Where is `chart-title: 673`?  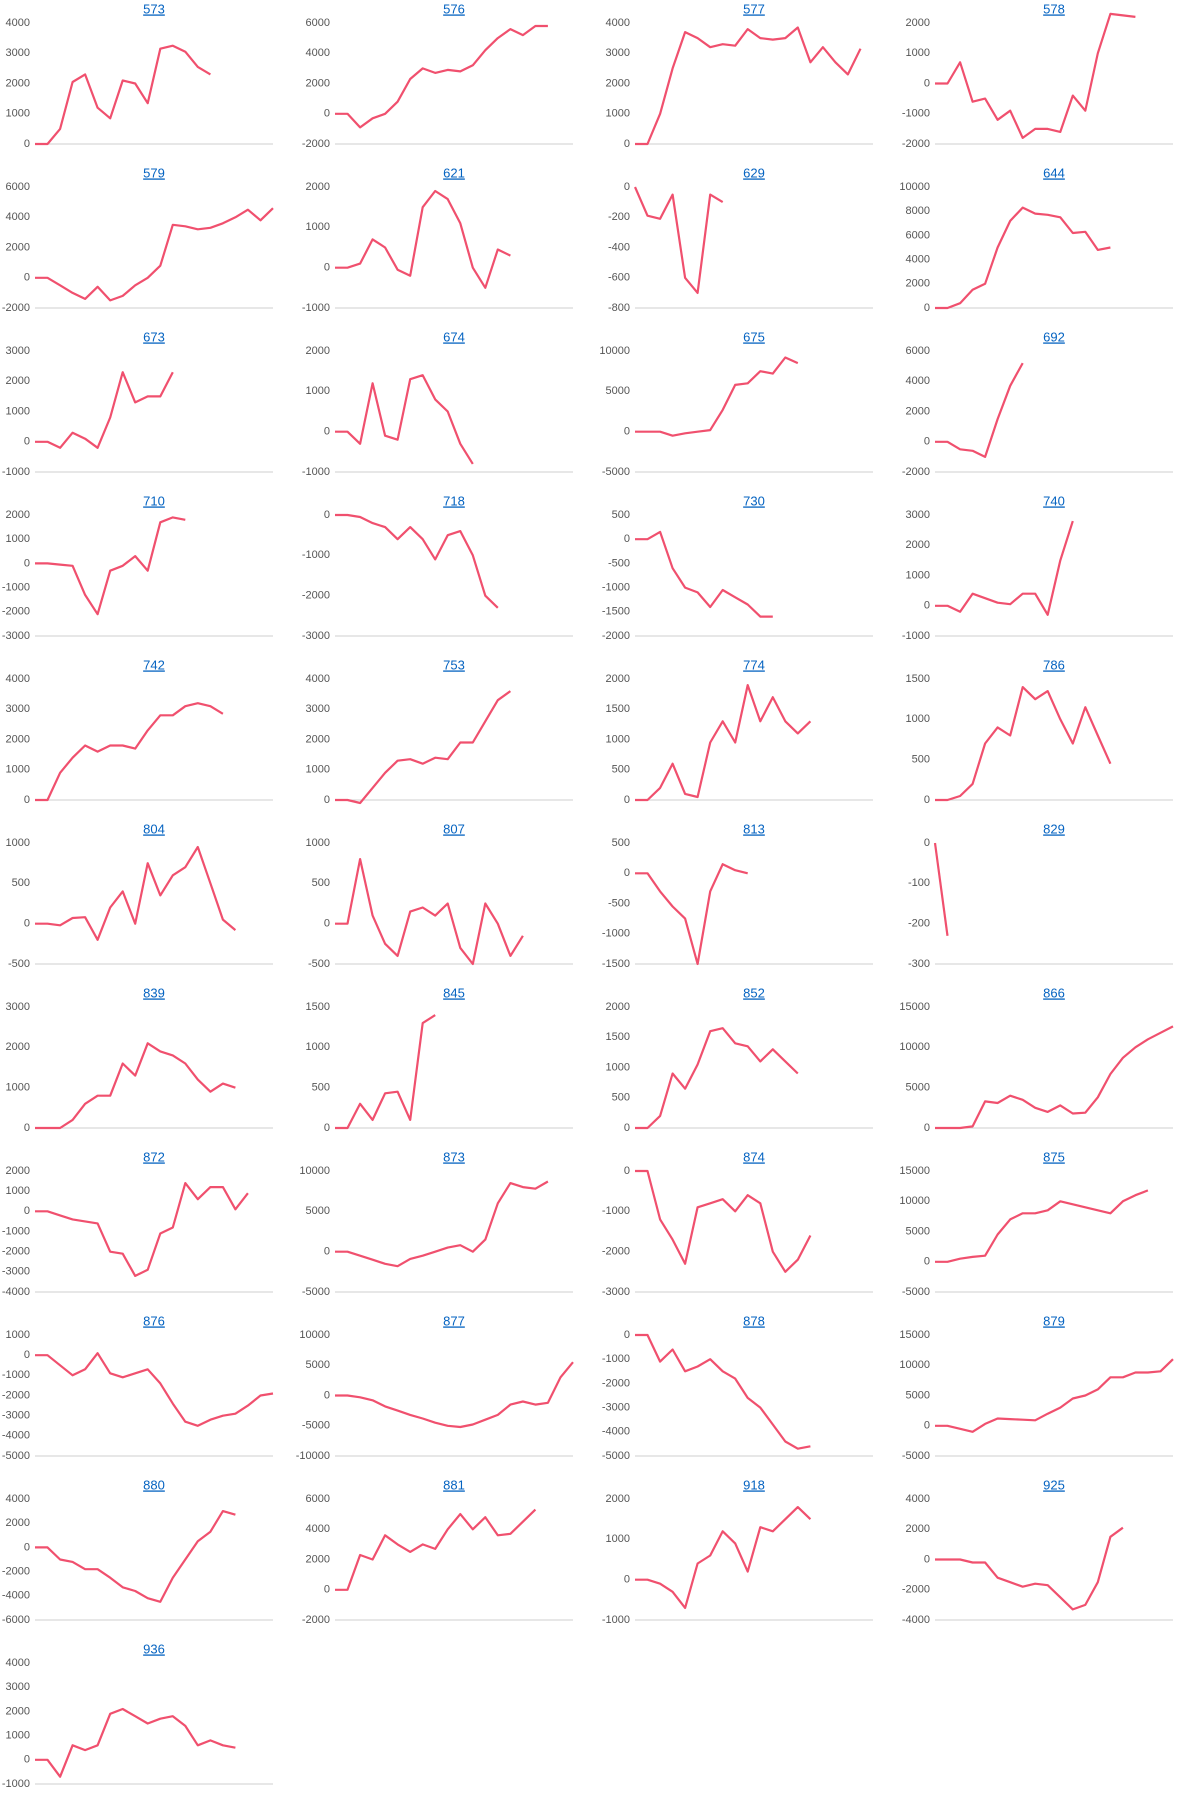 chart-title: 673 is located at coordinates (154, 336).